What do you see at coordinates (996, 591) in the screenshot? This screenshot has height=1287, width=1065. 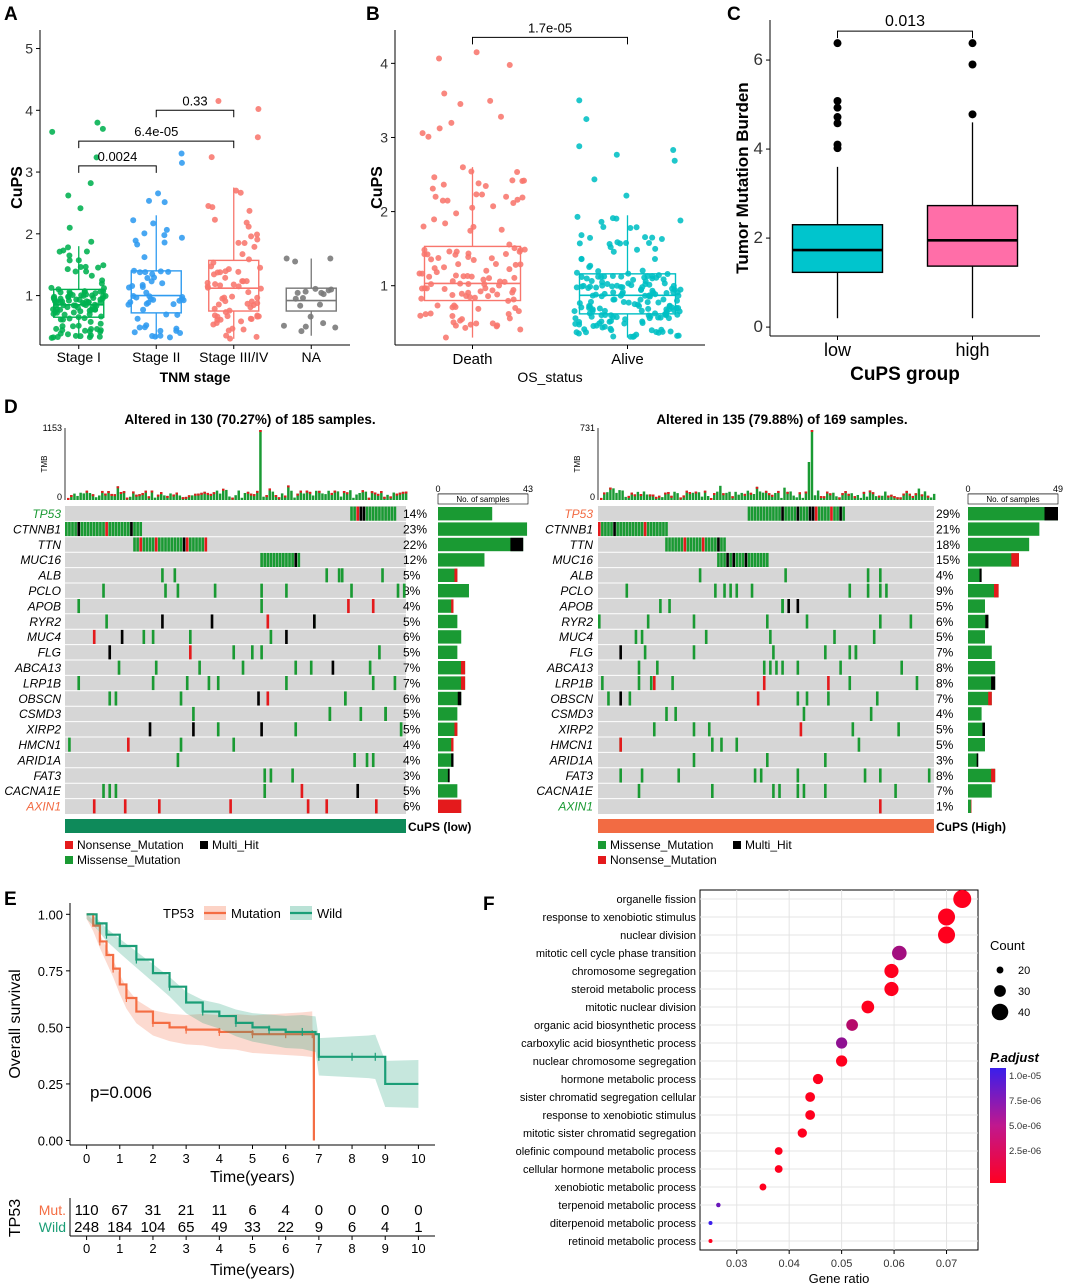 I see `gene-sample-bar-other` at bounding box center [996, 591].